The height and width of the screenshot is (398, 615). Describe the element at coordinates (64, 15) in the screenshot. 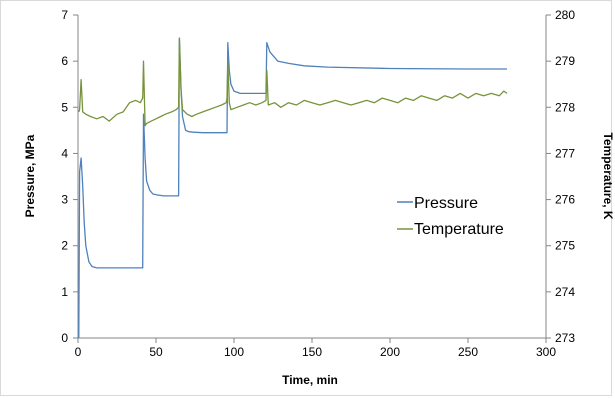

I see `y-tick-label: 7` at that location.